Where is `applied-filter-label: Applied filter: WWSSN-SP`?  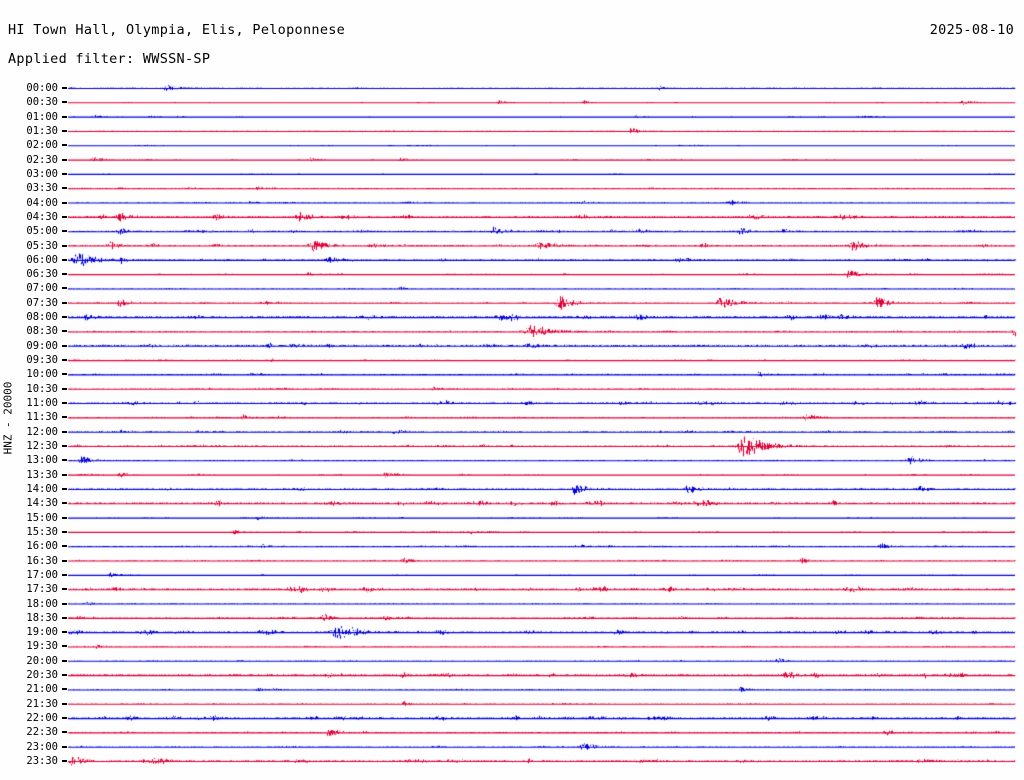
applied-filter-label: Applied filter: WWSSN-SP is located at coordinates (109, 59).